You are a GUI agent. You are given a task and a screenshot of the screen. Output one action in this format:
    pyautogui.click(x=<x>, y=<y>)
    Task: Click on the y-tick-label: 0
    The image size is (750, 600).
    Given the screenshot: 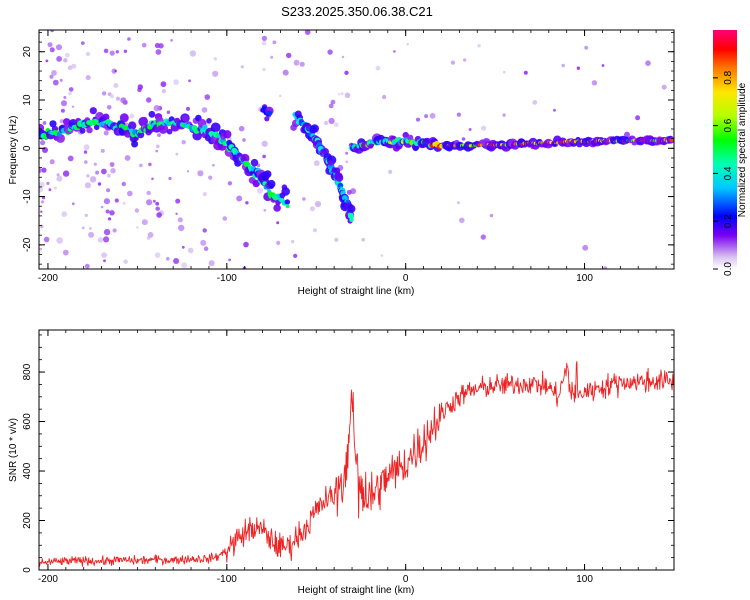 What is the action you would take?
    pyautogui.click(x=27, y=148)
    